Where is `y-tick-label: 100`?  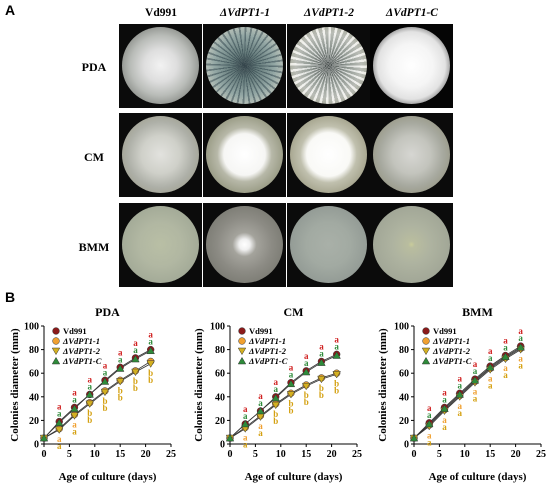
y-tick-label: 100 is located at coordinates (401, 327).